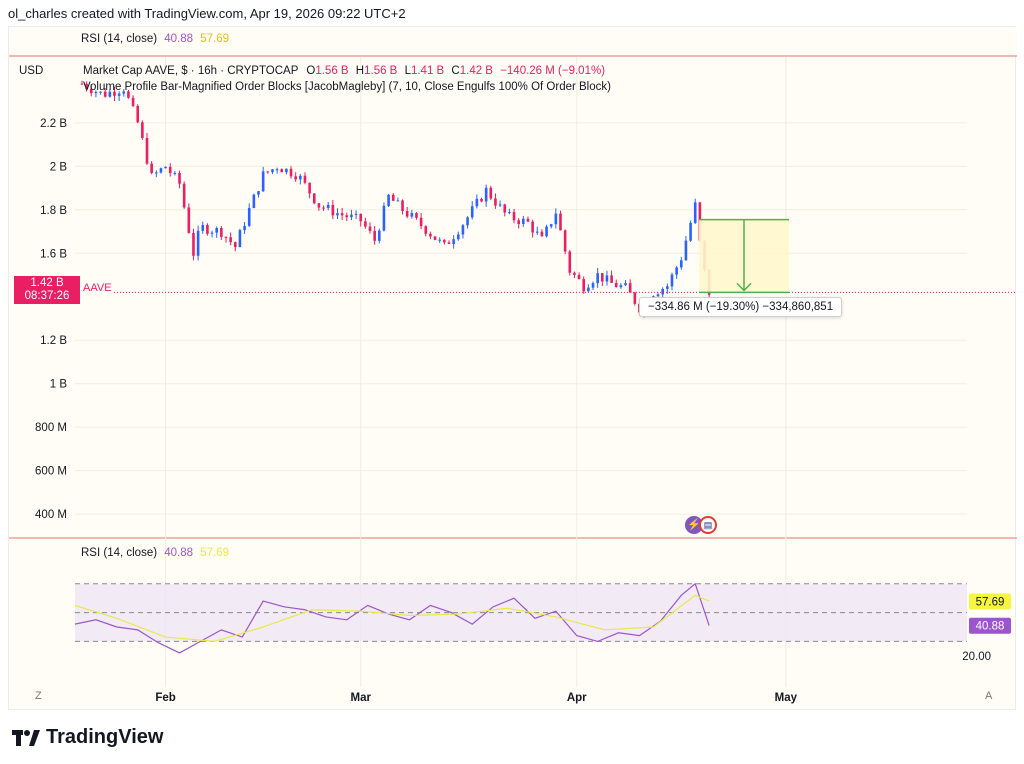 This screenshot has height=764, width=1024. I want to click on tradingview-logo: TradingView, so click(87, 737).